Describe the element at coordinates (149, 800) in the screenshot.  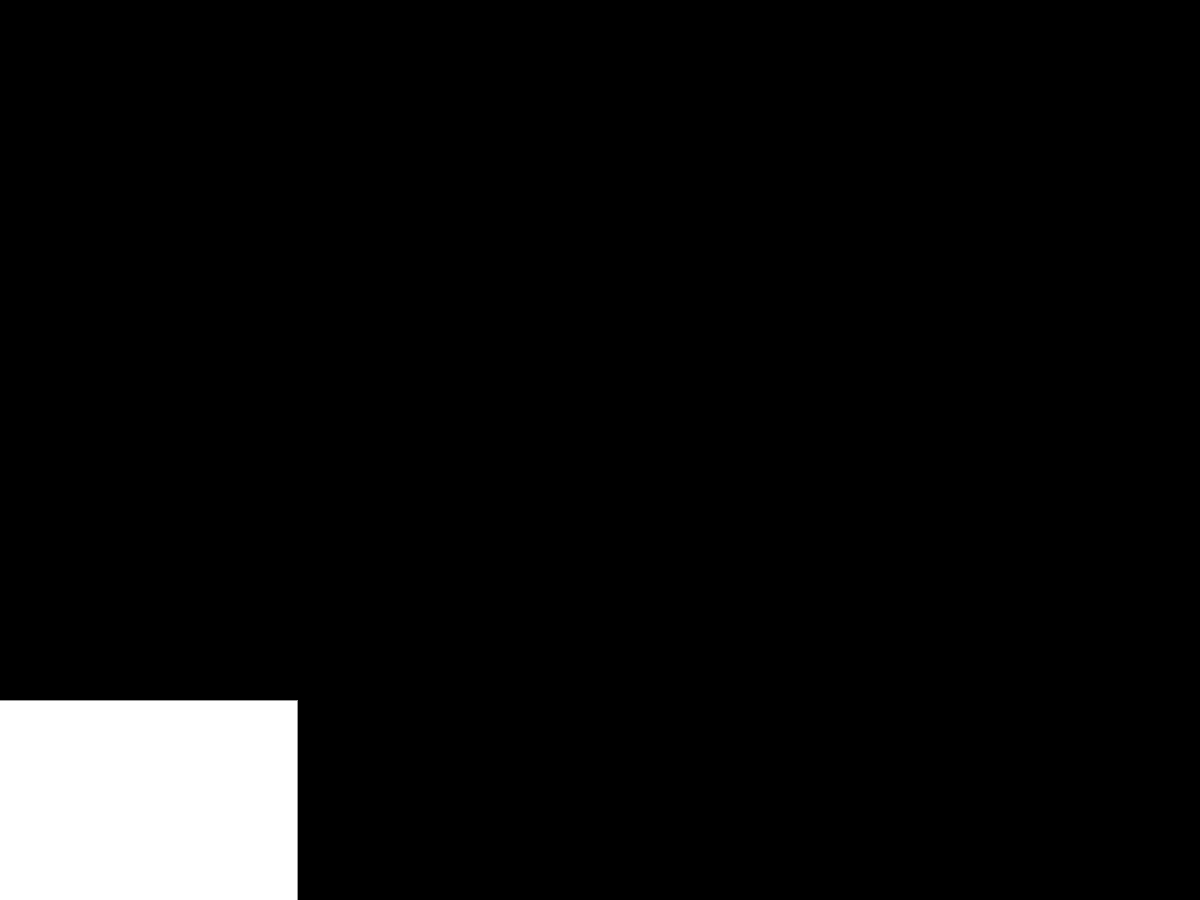
I see `chart-panel: CZ PV Power [MW] 0 1000 2500` at that location.